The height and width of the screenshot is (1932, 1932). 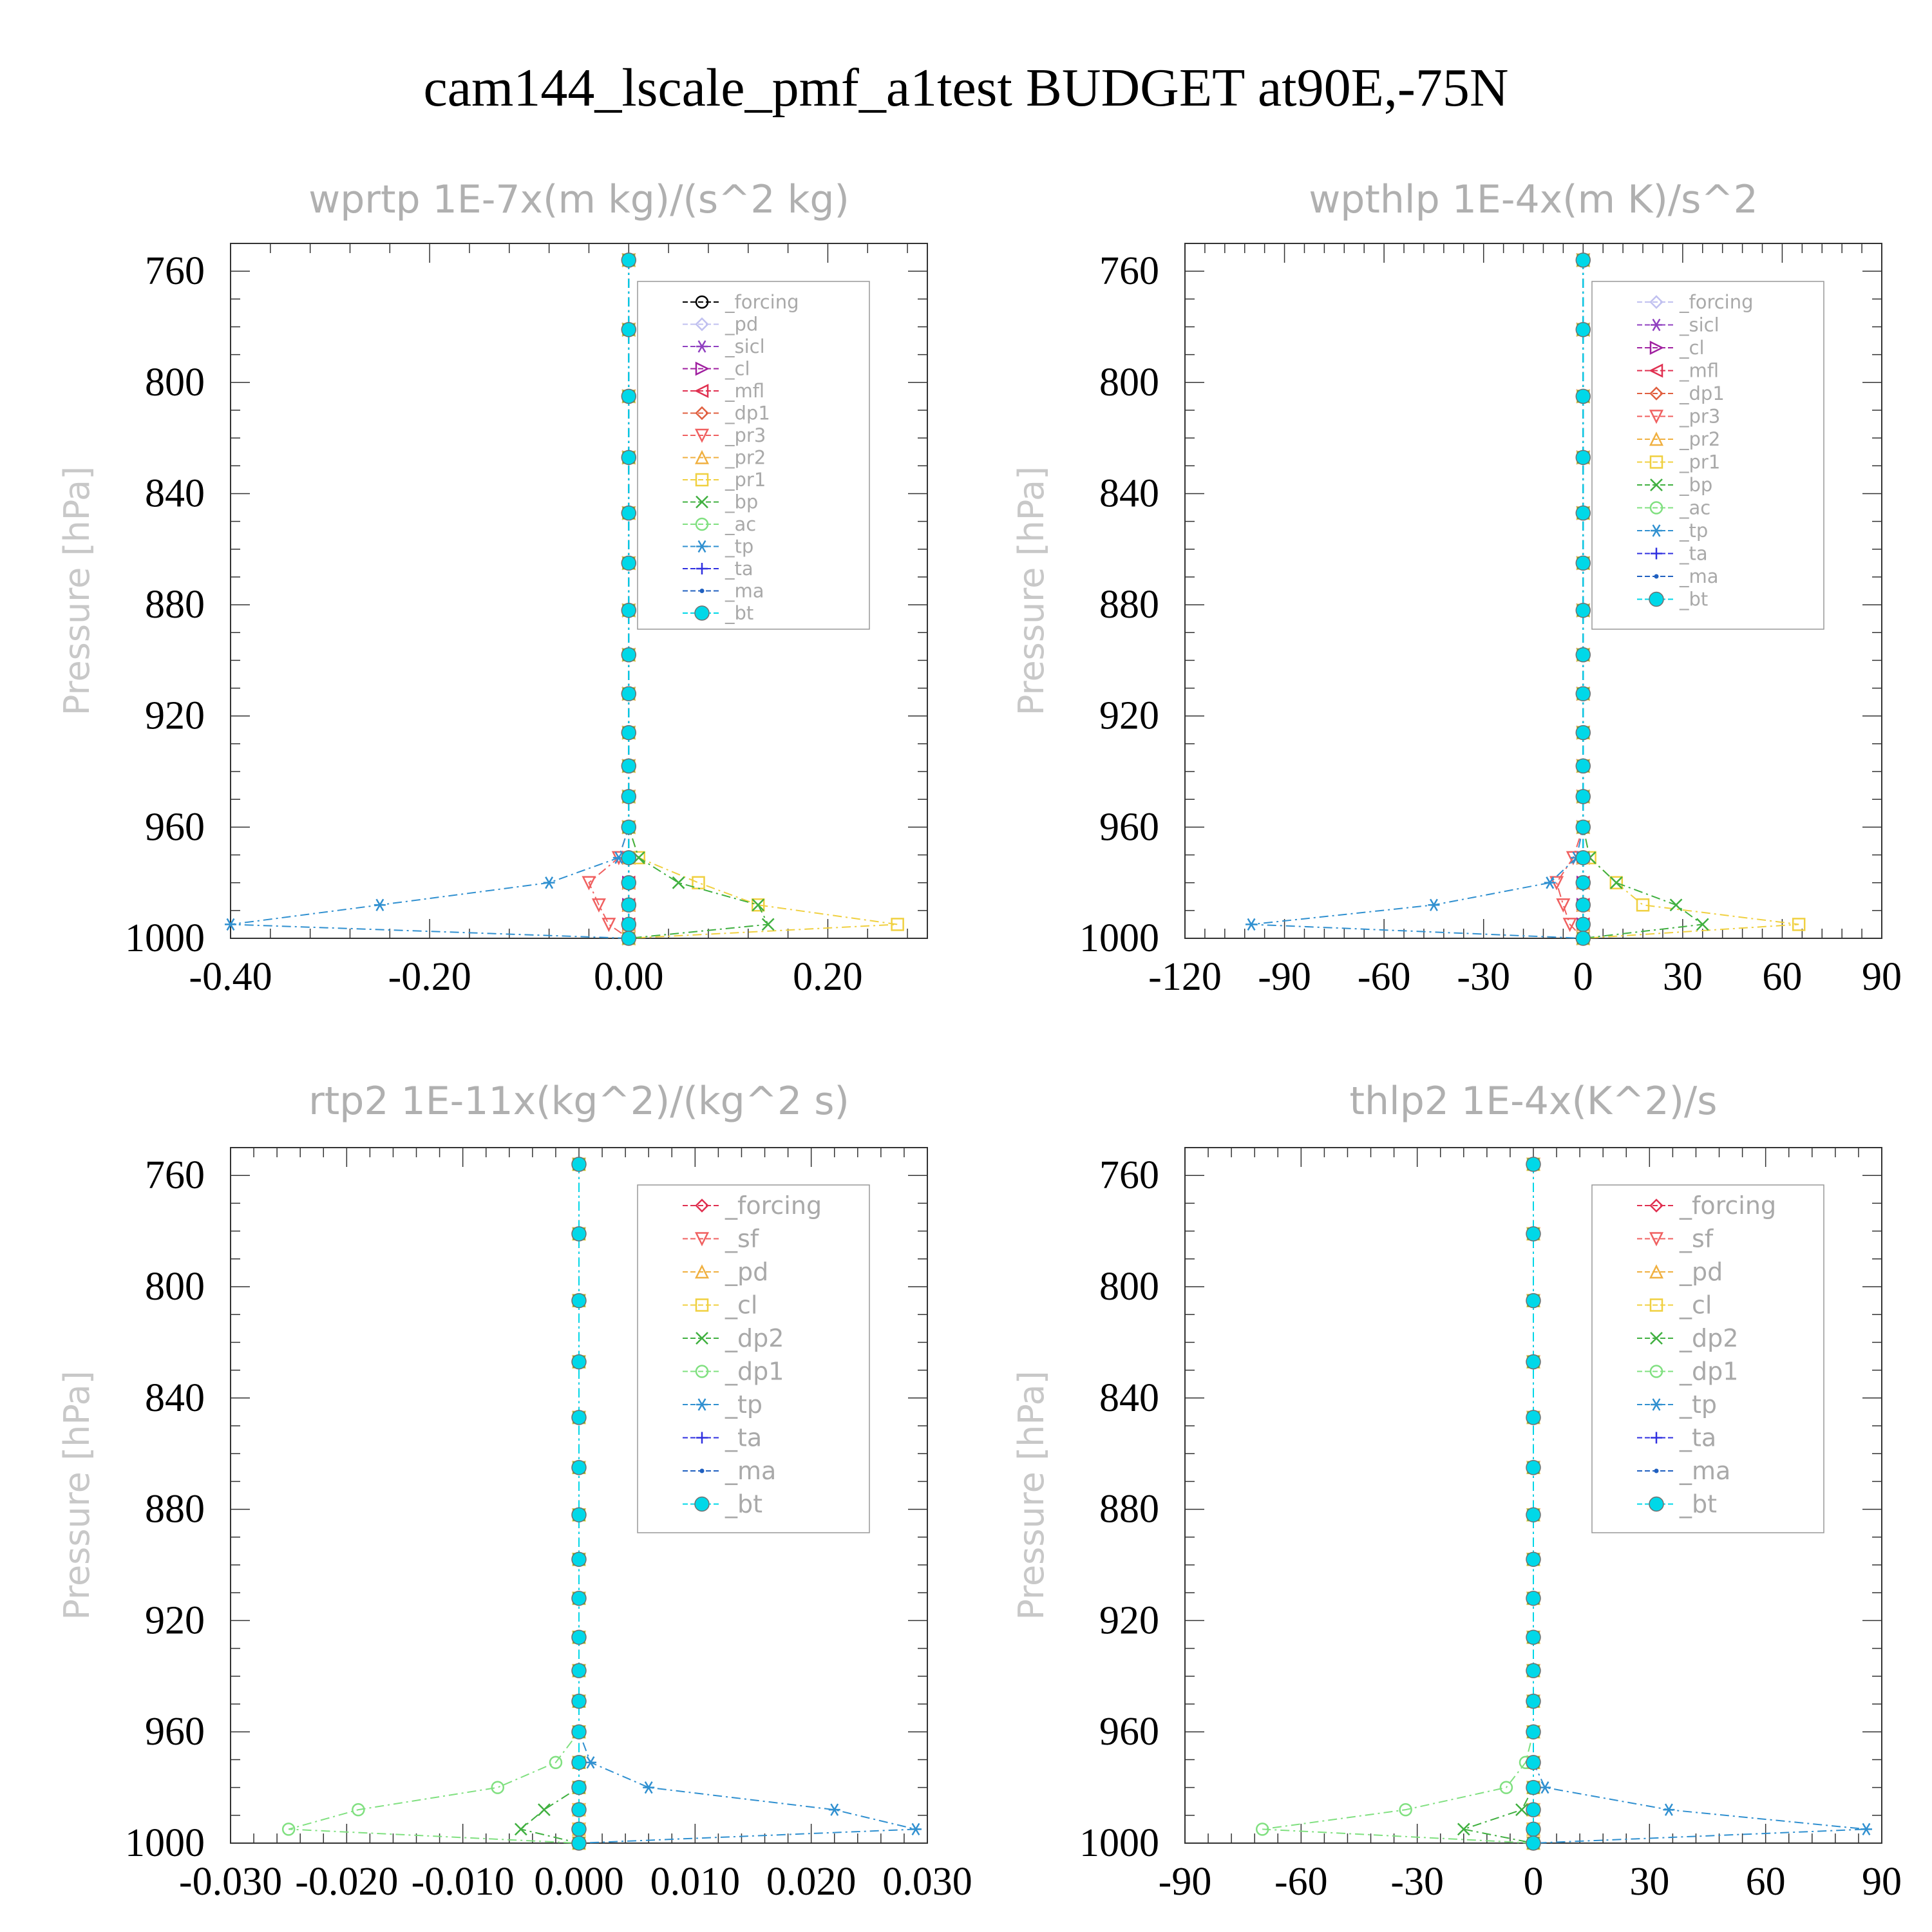 What do you see at coordinates (1882, 1882) in the screenshot?
I see `x-tick-label: 90` at bounding box center [1882, 1882].